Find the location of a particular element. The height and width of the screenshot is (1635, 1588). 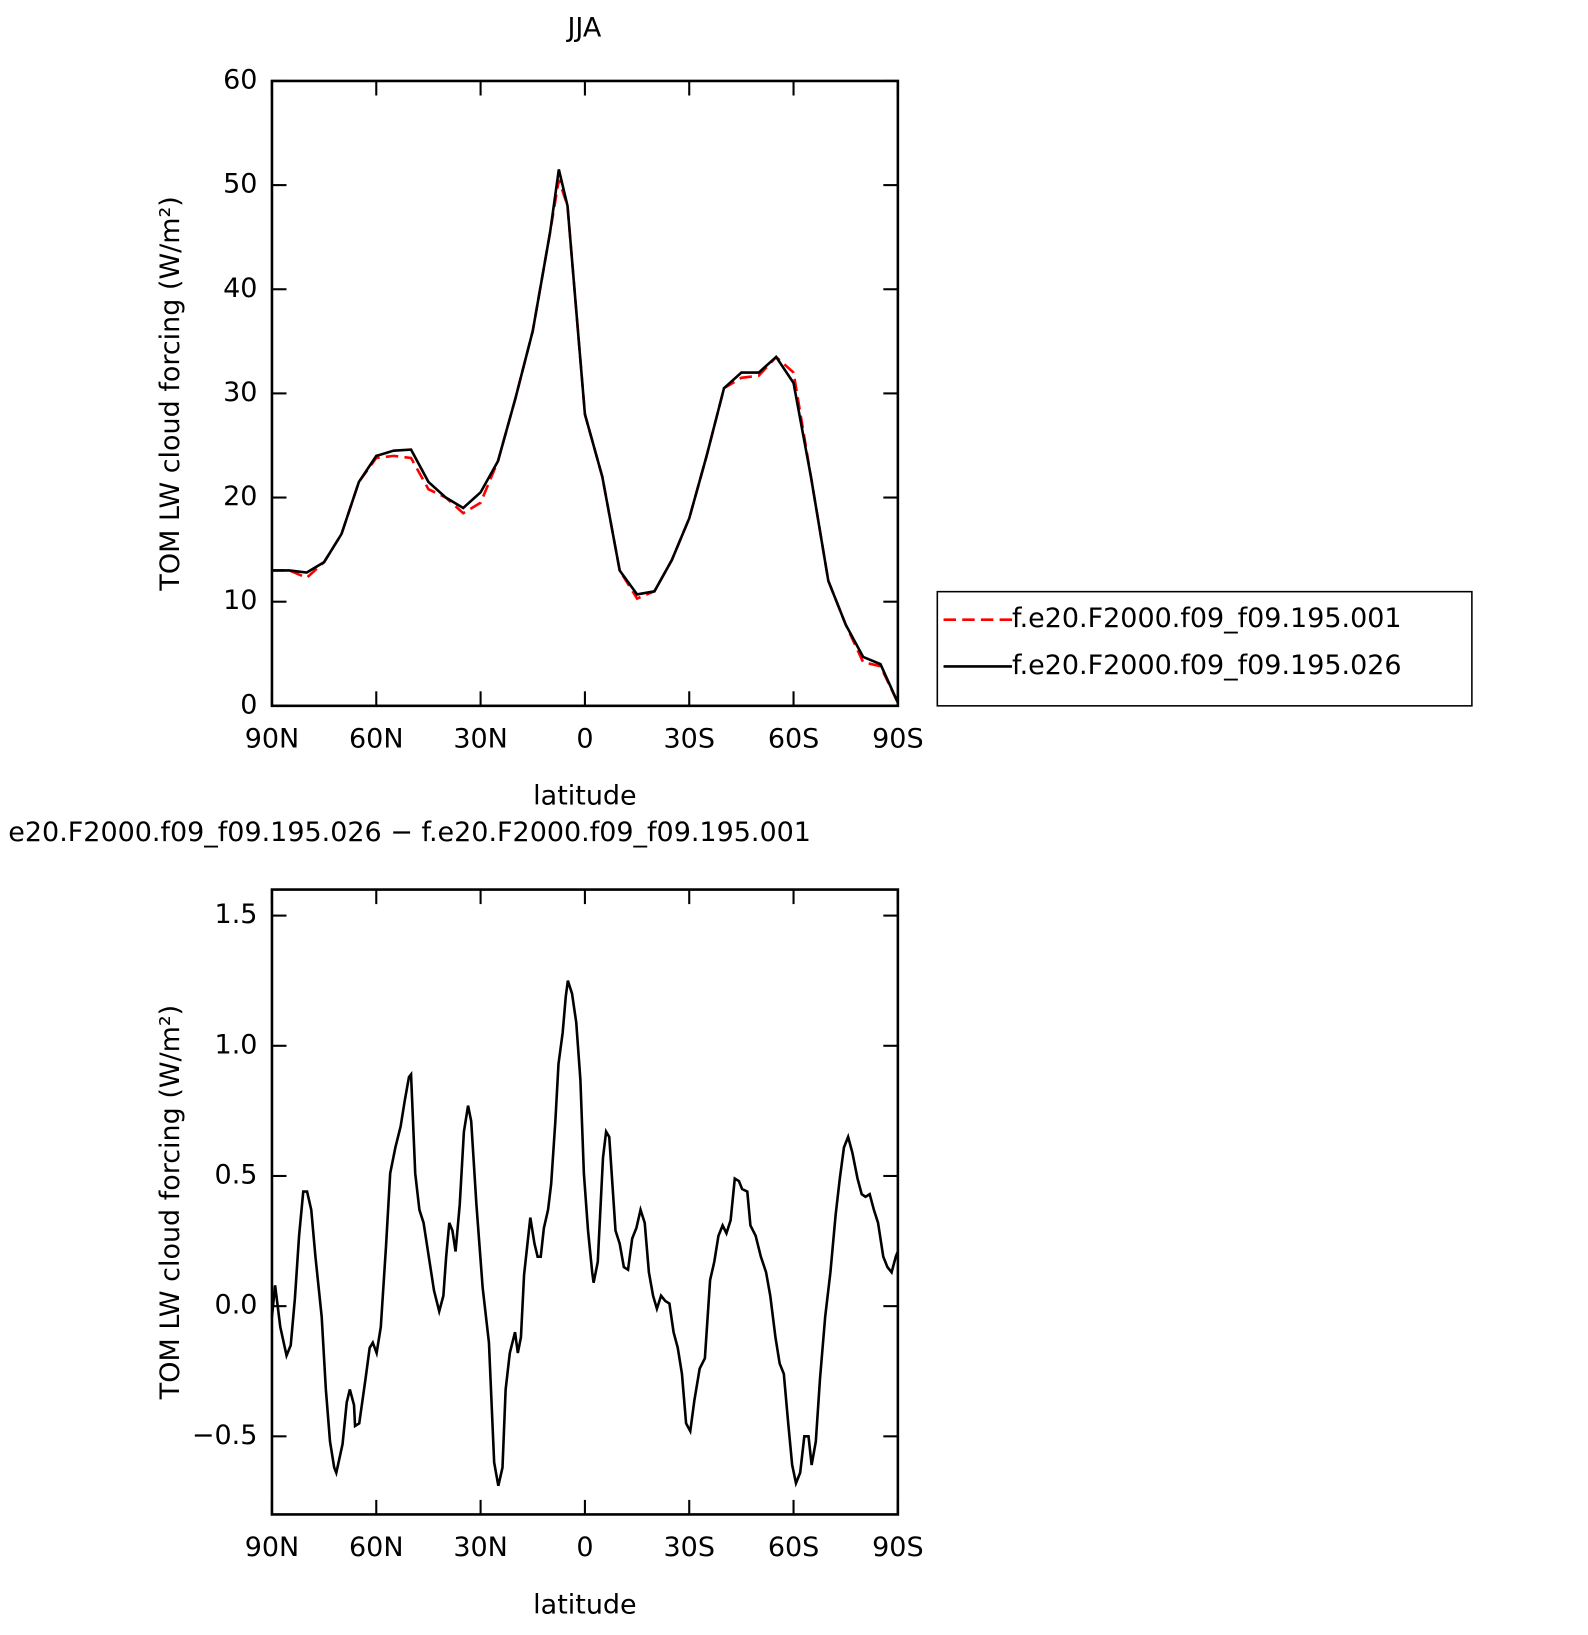

y-tick-label: 0.0 is located at coordinates (236, 1305).